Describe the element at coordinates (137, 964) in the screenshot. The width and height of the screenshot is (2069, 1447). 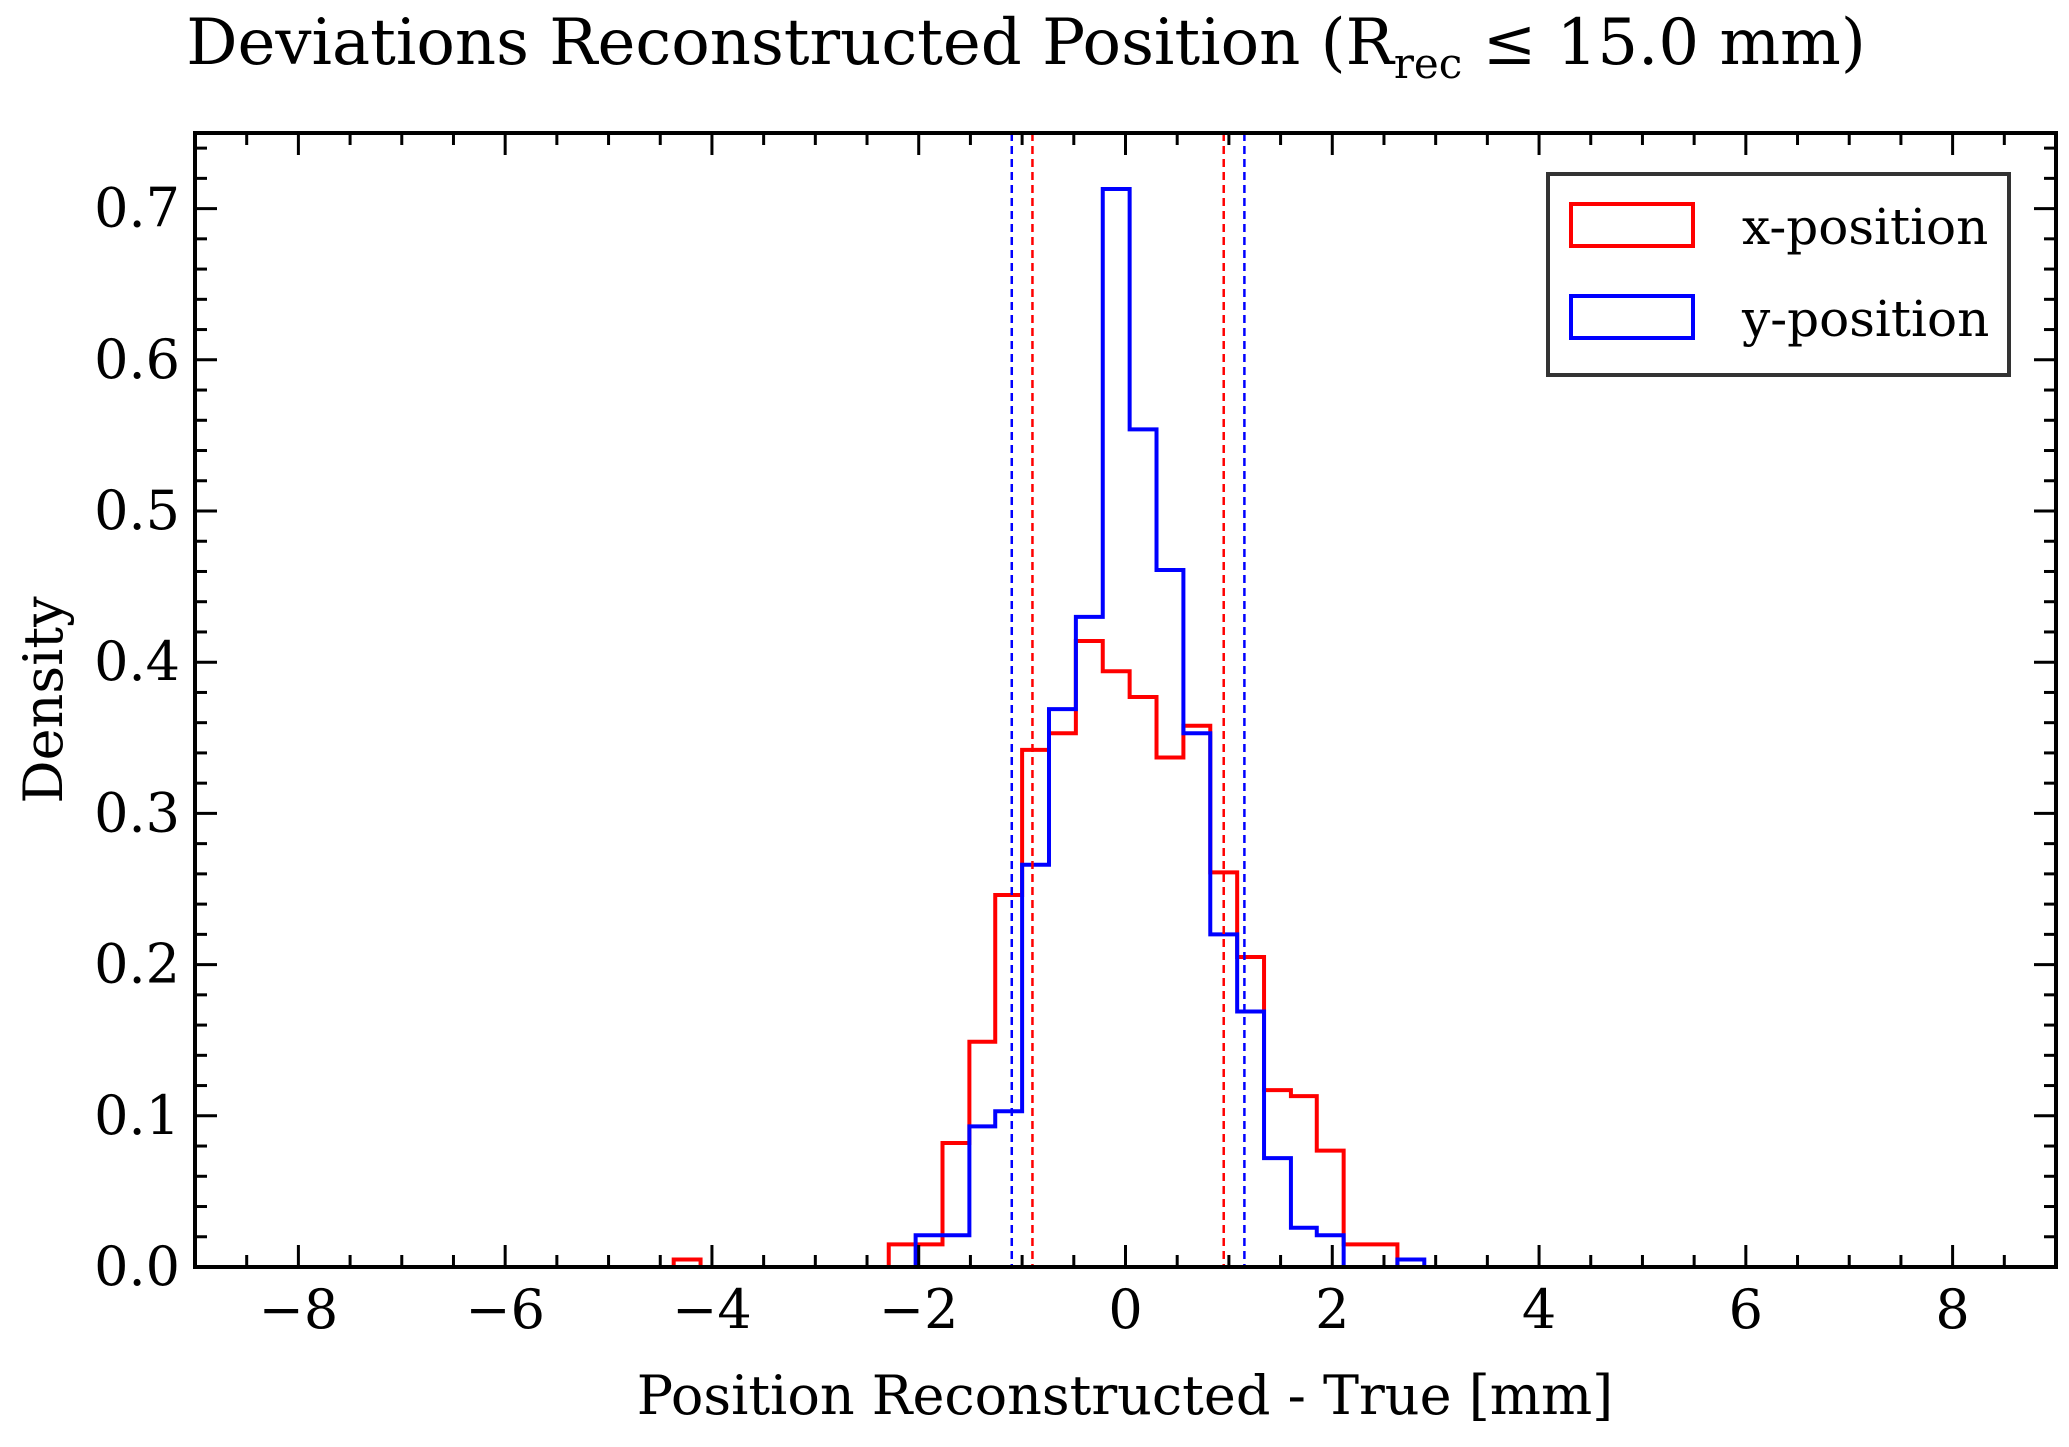
I see `y-tick-label: 0.2` at that location.